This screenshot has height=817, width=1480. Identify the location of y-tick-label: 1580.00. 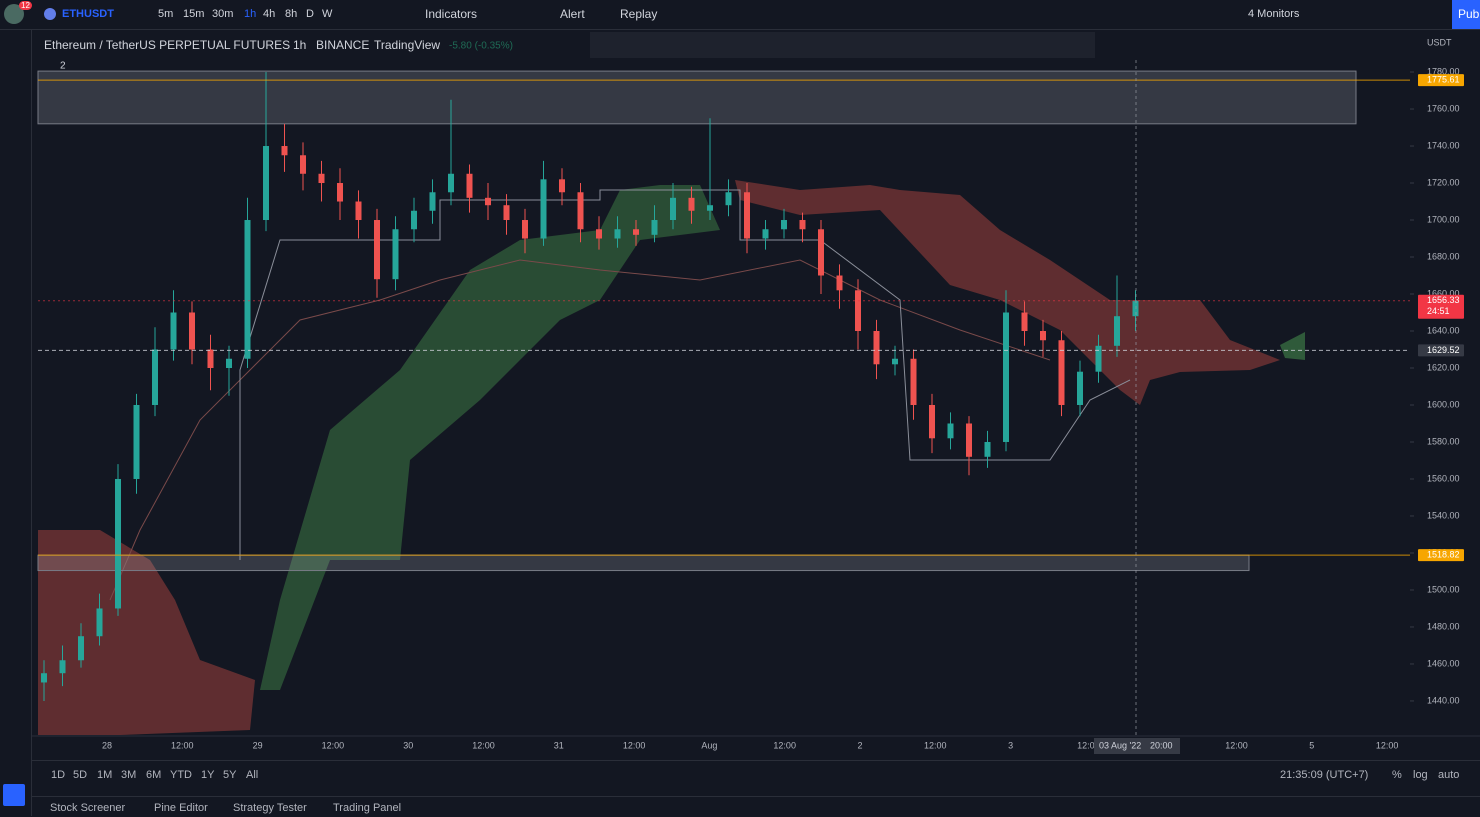
(1443, 441).